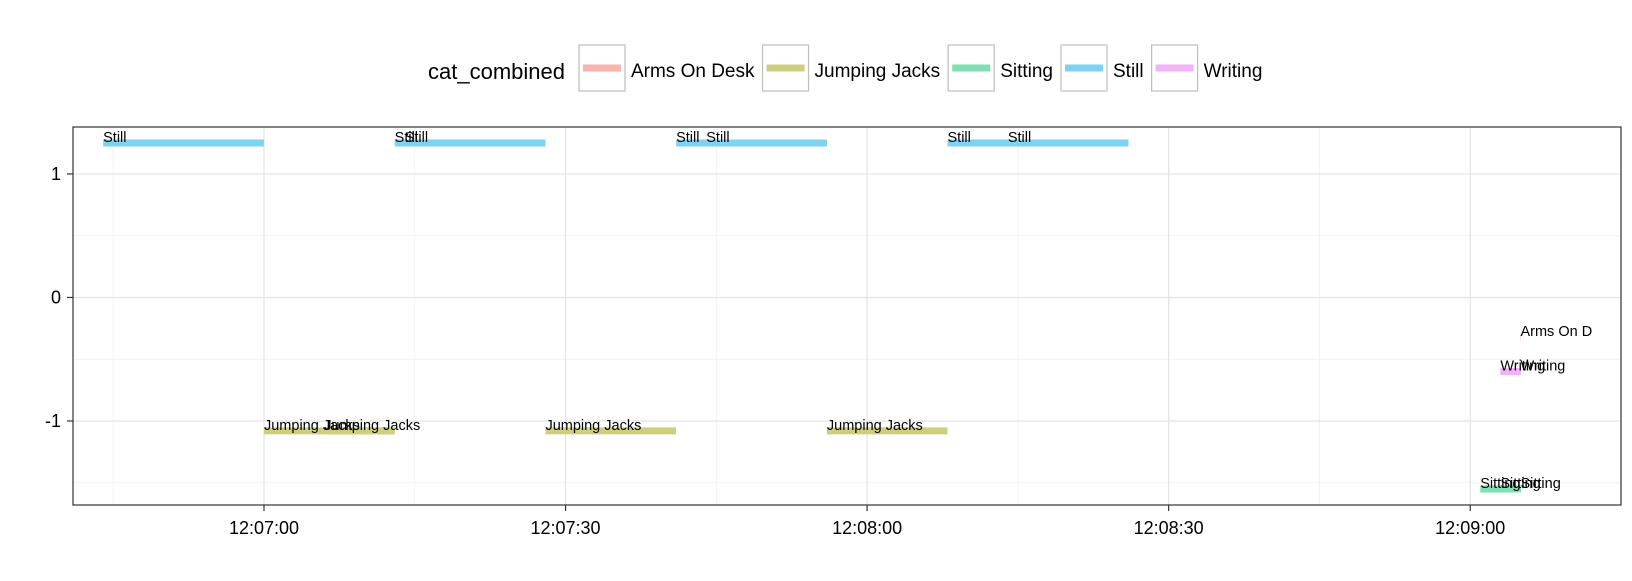  I want to click on legend-entry-label: Writing, so click(1233, 71).